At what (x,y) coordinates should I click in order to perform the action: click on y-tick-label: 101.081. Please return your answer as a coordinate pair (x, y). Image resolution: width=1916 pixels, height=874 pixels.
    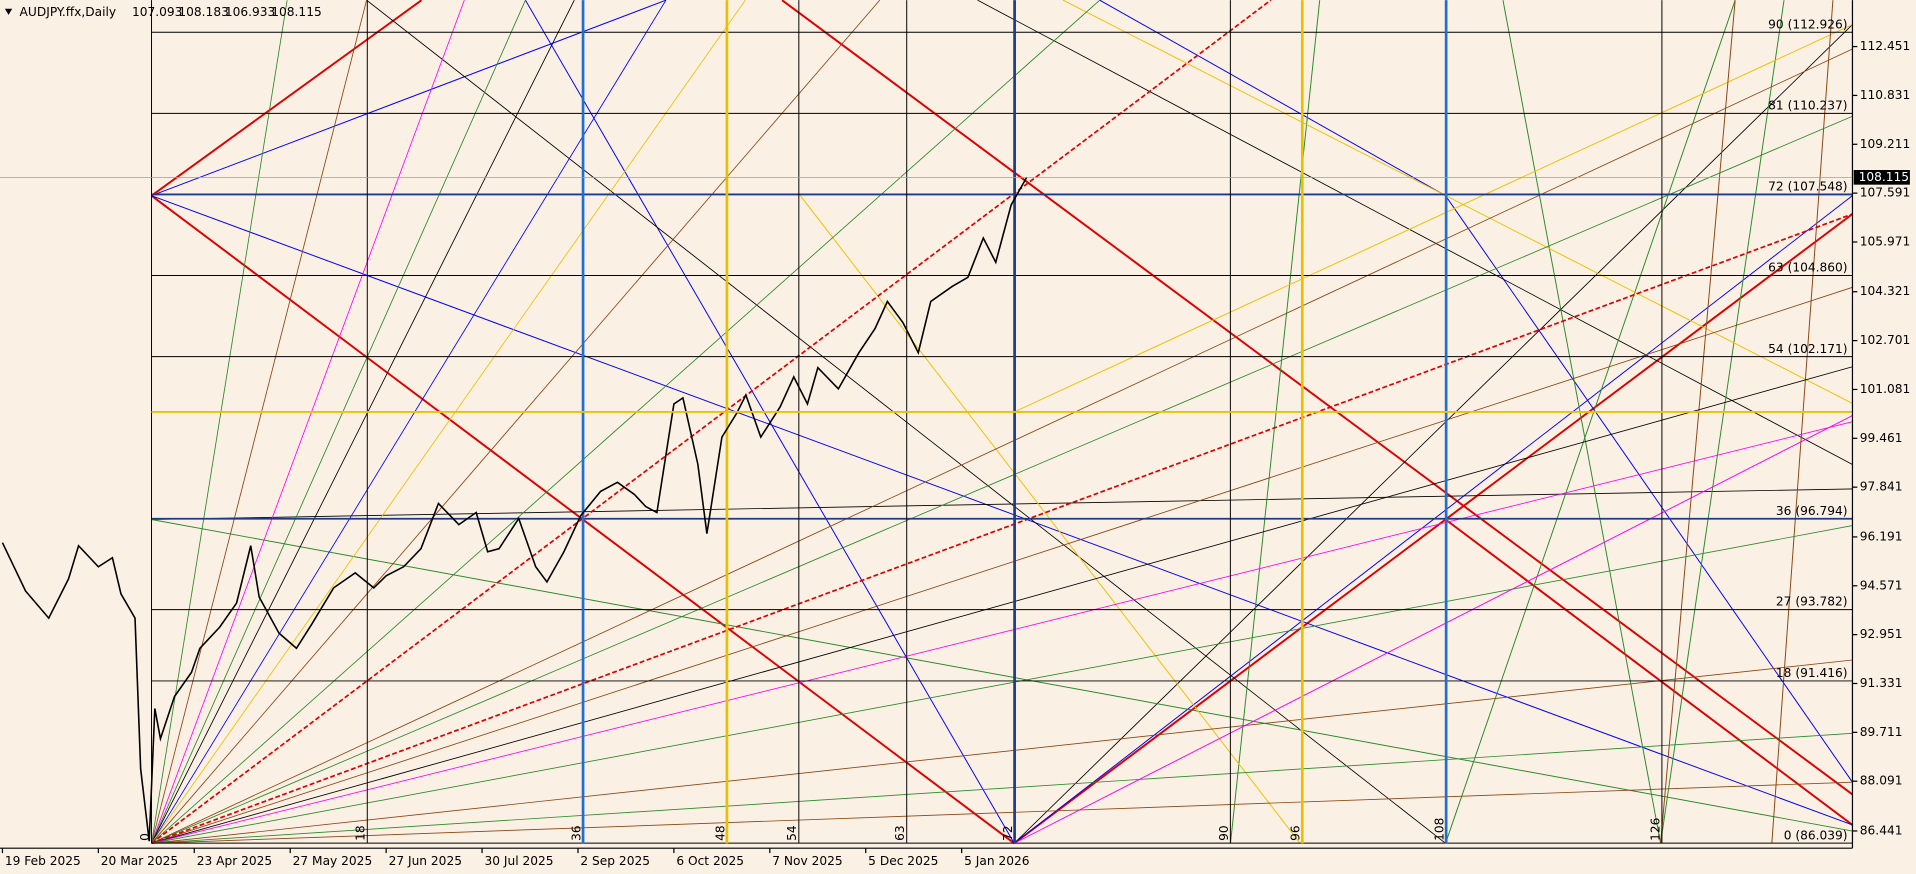
    Looking at the image, I should click on (1885, 389).